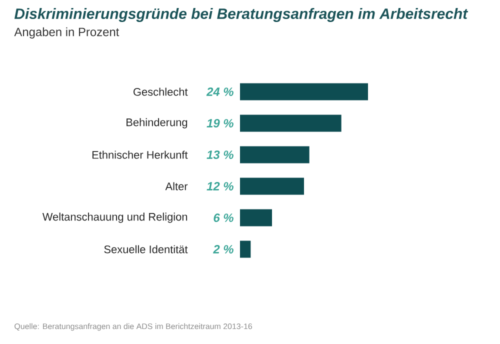 Image resolution: width=500 pixels, height=344 pixels. Describe the element at coordinates (220, 123) in the screenshot. I see `data-label: 19 %` at that location.